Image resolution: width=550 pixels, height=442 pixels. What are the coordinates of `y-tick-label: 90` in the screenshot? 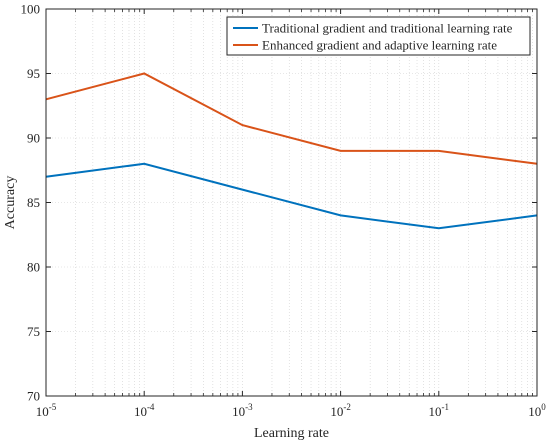 It's located at (33, 138).